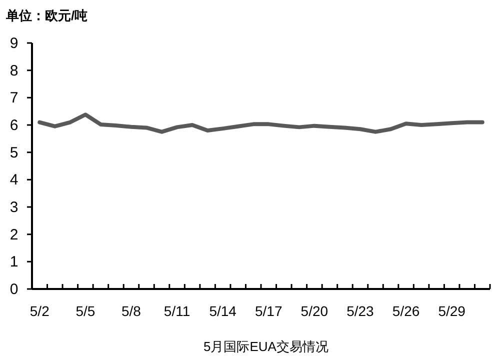 The image size is (501, 359). I want to click on x-tick-label: 5/26, so click(406, 311).